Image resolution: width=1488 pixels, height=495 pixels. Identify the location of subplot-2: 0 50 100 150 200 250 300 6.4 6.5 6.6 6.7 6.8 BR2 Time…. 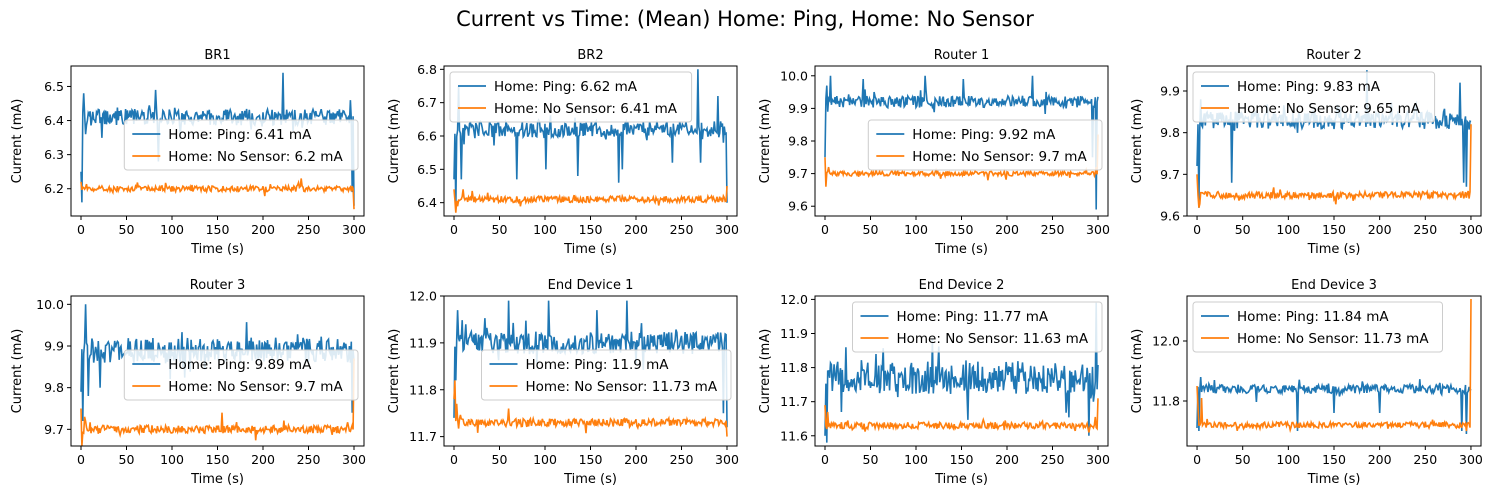
(563, 152).